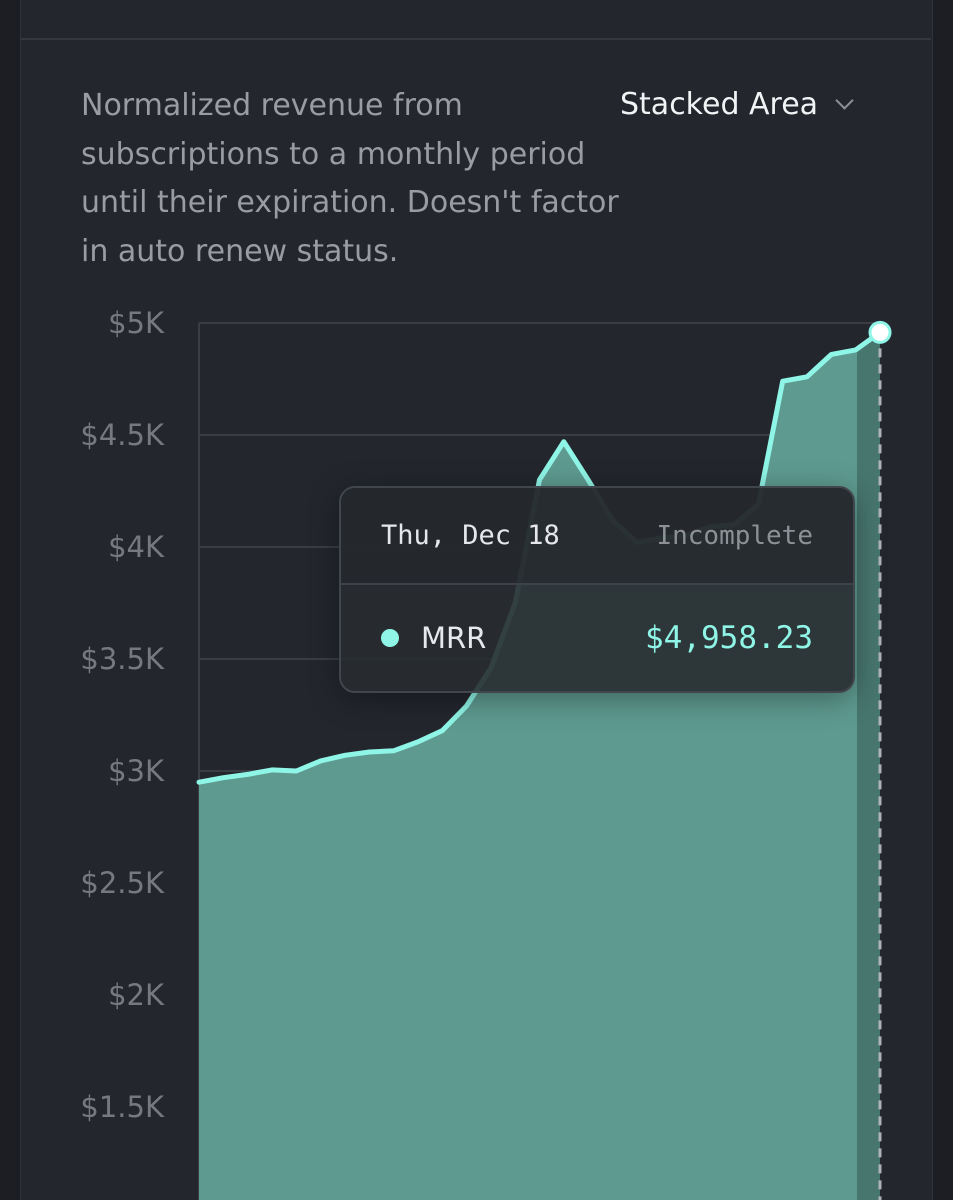 Image resolution: width=953 pixels, height=1200 pixels. I want to click on chart-tooltip: Thu, Dec 18 Incomplete MRR $4,958.23, so click(597, 589).